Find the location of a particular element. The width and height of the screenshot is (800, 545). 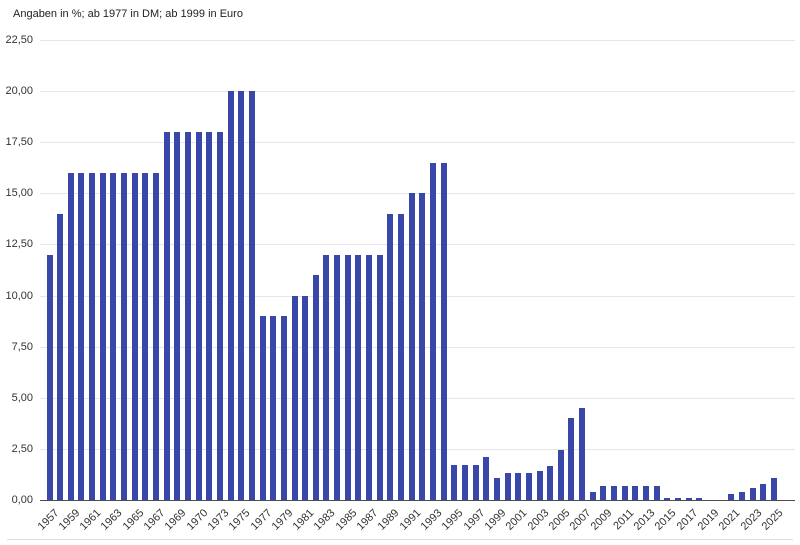

y-tick-label: 10,00 is located at coordinates (19, 295).